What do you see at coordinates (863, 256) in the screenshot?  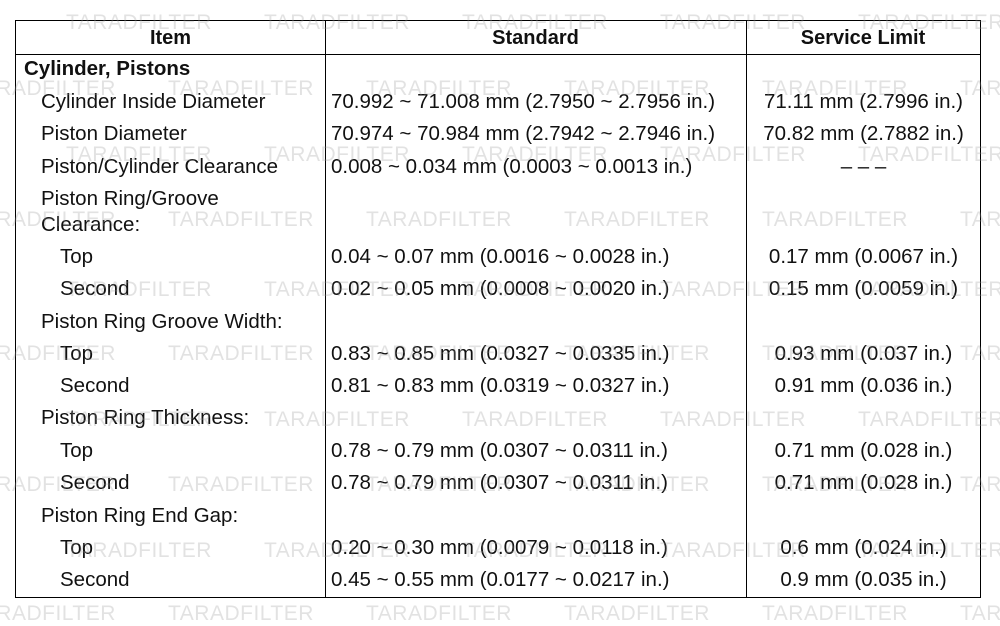 I see `service-limit-value: 0.17 mm (0.0067 in.)` at bounding box center [863, 256].